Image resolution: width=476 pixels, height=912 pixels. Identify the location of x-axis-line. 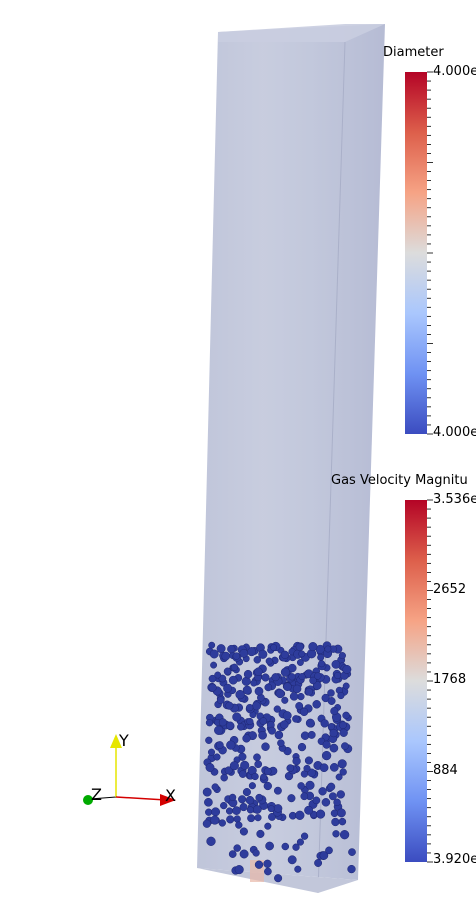
(141, 798).